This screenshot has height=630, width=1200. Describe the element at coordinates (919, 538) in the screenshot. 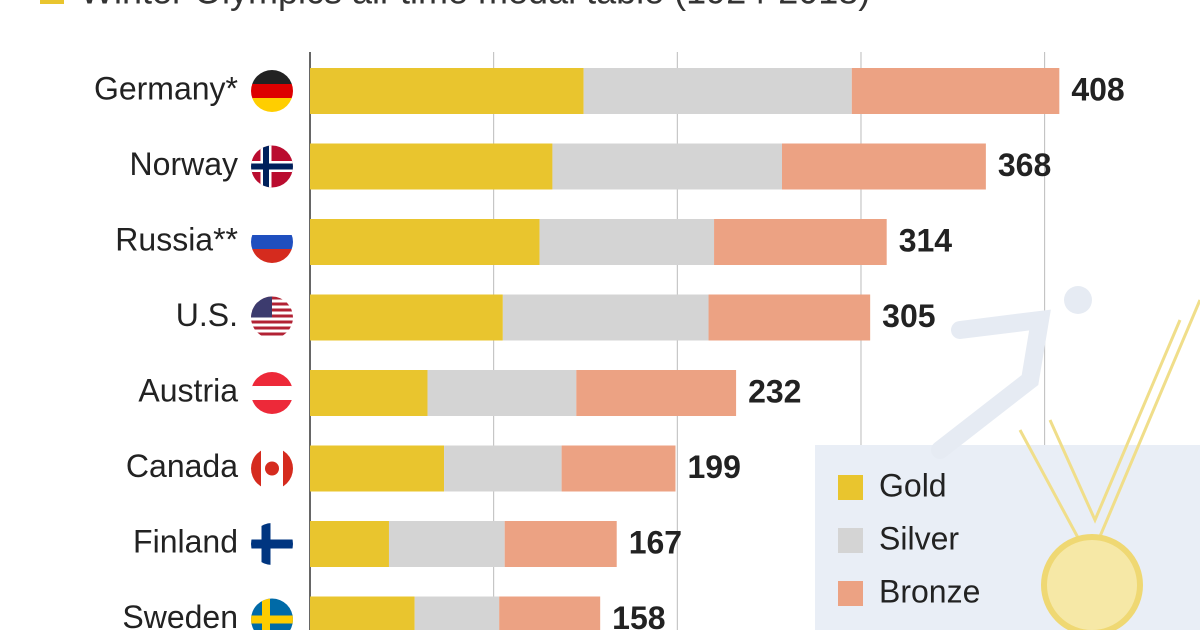

I see `legend-label: Silver` at that location.